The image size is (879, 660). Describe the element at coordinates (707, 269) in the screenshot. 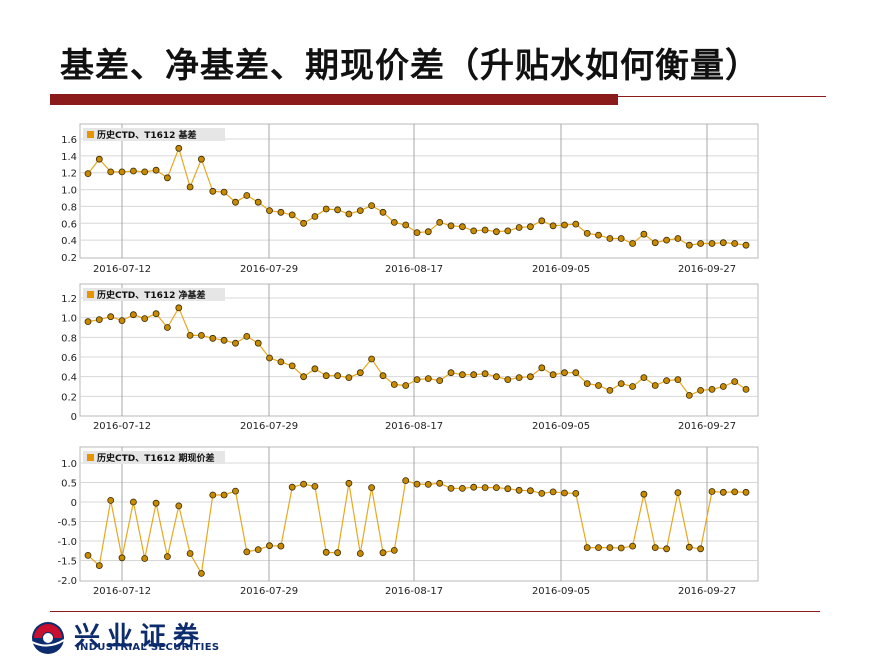

I see `x-tick-label: 2016-09-27` at that location.